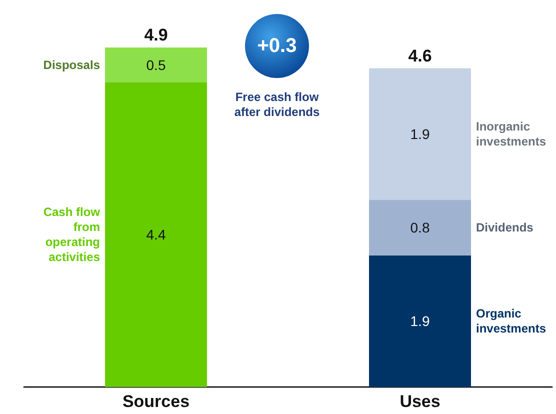  I want to click on circle-badge: +0.3, so click(277, 46).